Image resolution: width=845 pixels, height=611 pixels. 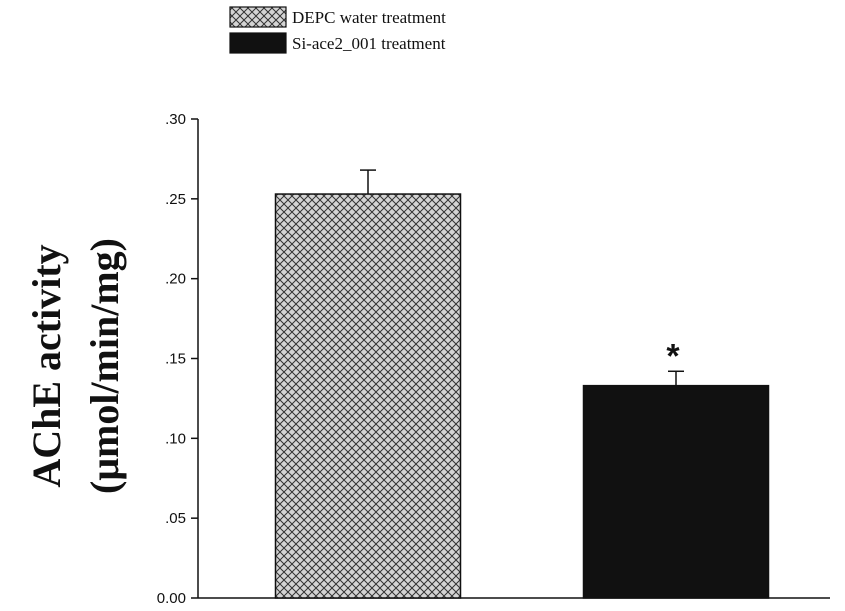 What do you see at coordinates (175, 279) in the screenshot?
I see `y-tick-label: .20` at bounding box center [175, 279].